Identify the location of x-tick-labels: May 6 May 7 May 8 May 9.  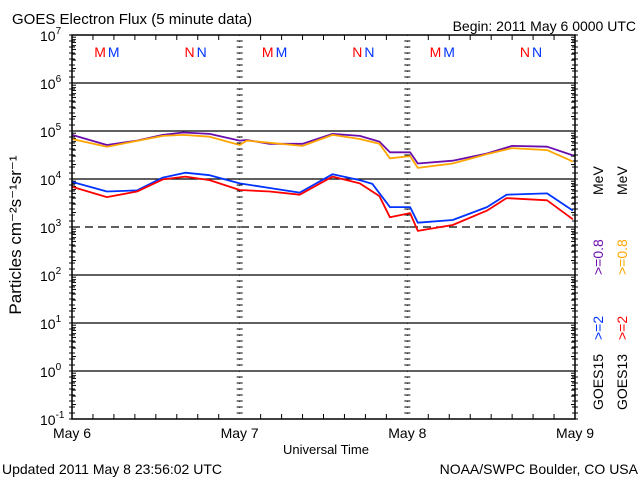
(323, 433).